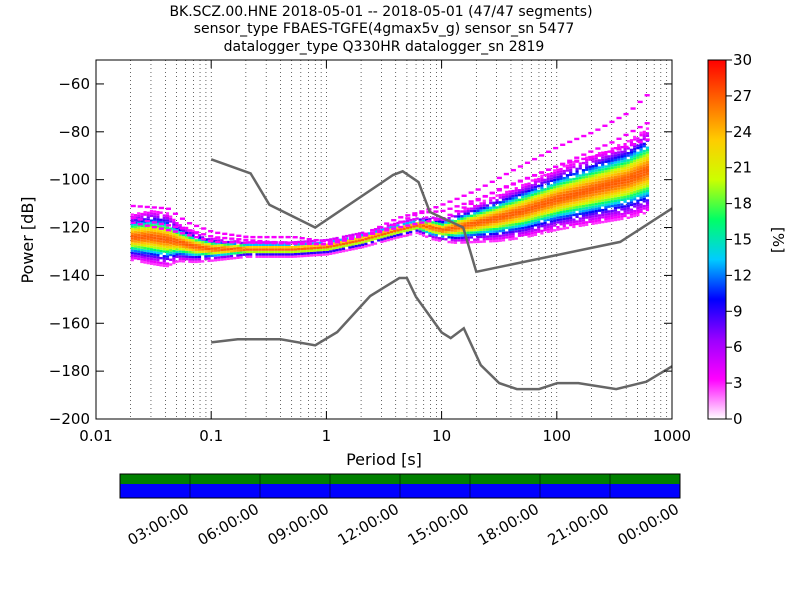  What do you see at coordinates (69, 180) in the screenshot?
I see `y-tick-label: −100` at bounding box center [69, 180].